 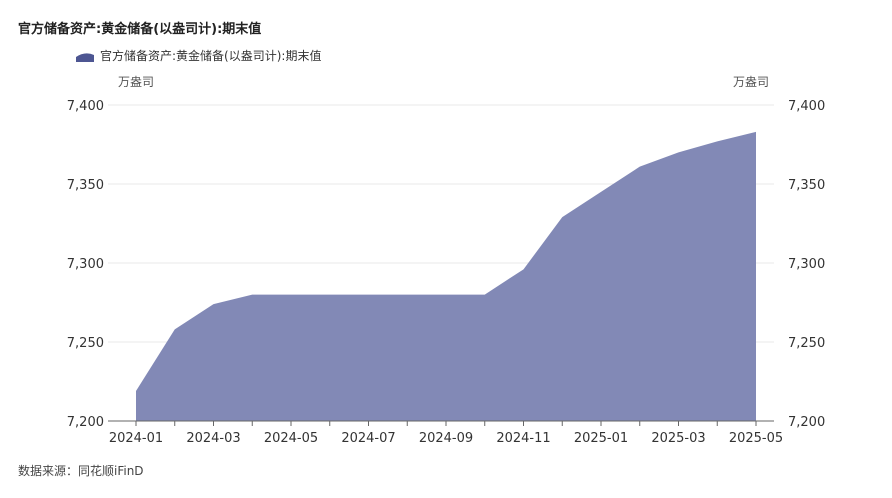 What do you see at coordinates (806, 106) in the screenshot?
I see `y-tick-label-right: 7,400` at bounding box center [806, 106].